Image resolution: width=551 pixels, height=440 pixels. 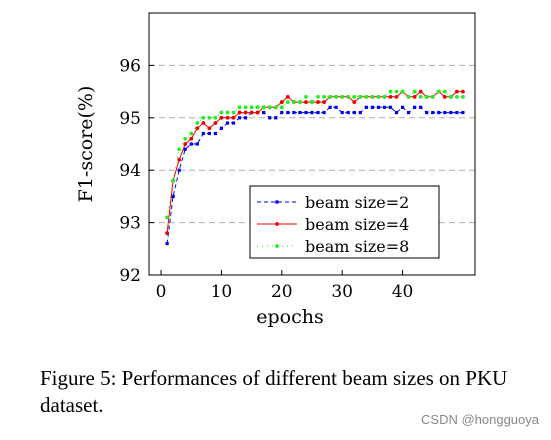 I want to click on y-tick-label: 93, so click(x=130, y=224).